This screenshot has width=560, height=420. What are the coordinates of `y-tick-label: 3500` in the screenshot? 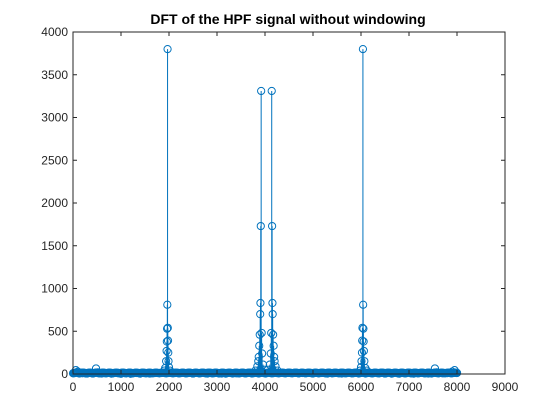 It's located at (54, 75).